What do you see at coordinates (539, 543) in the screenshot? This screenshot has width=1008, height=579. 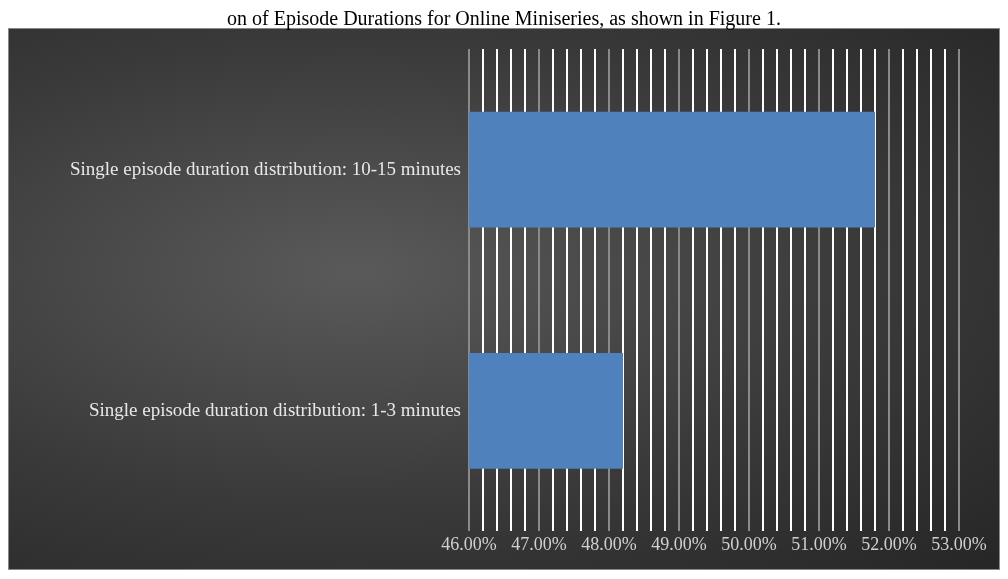 I see `x-tick-label: 47.00%` at bounding box center [539, 543].